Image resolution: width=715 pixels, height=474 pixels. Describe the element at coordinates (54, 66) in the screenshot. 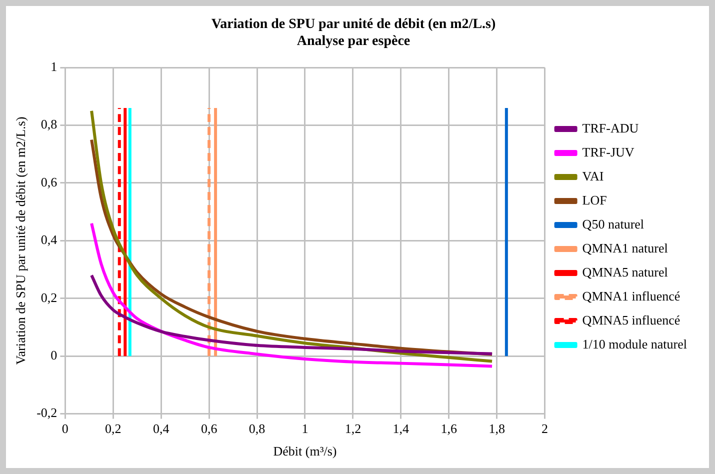

I see `y-tick-label: 1` at that location.